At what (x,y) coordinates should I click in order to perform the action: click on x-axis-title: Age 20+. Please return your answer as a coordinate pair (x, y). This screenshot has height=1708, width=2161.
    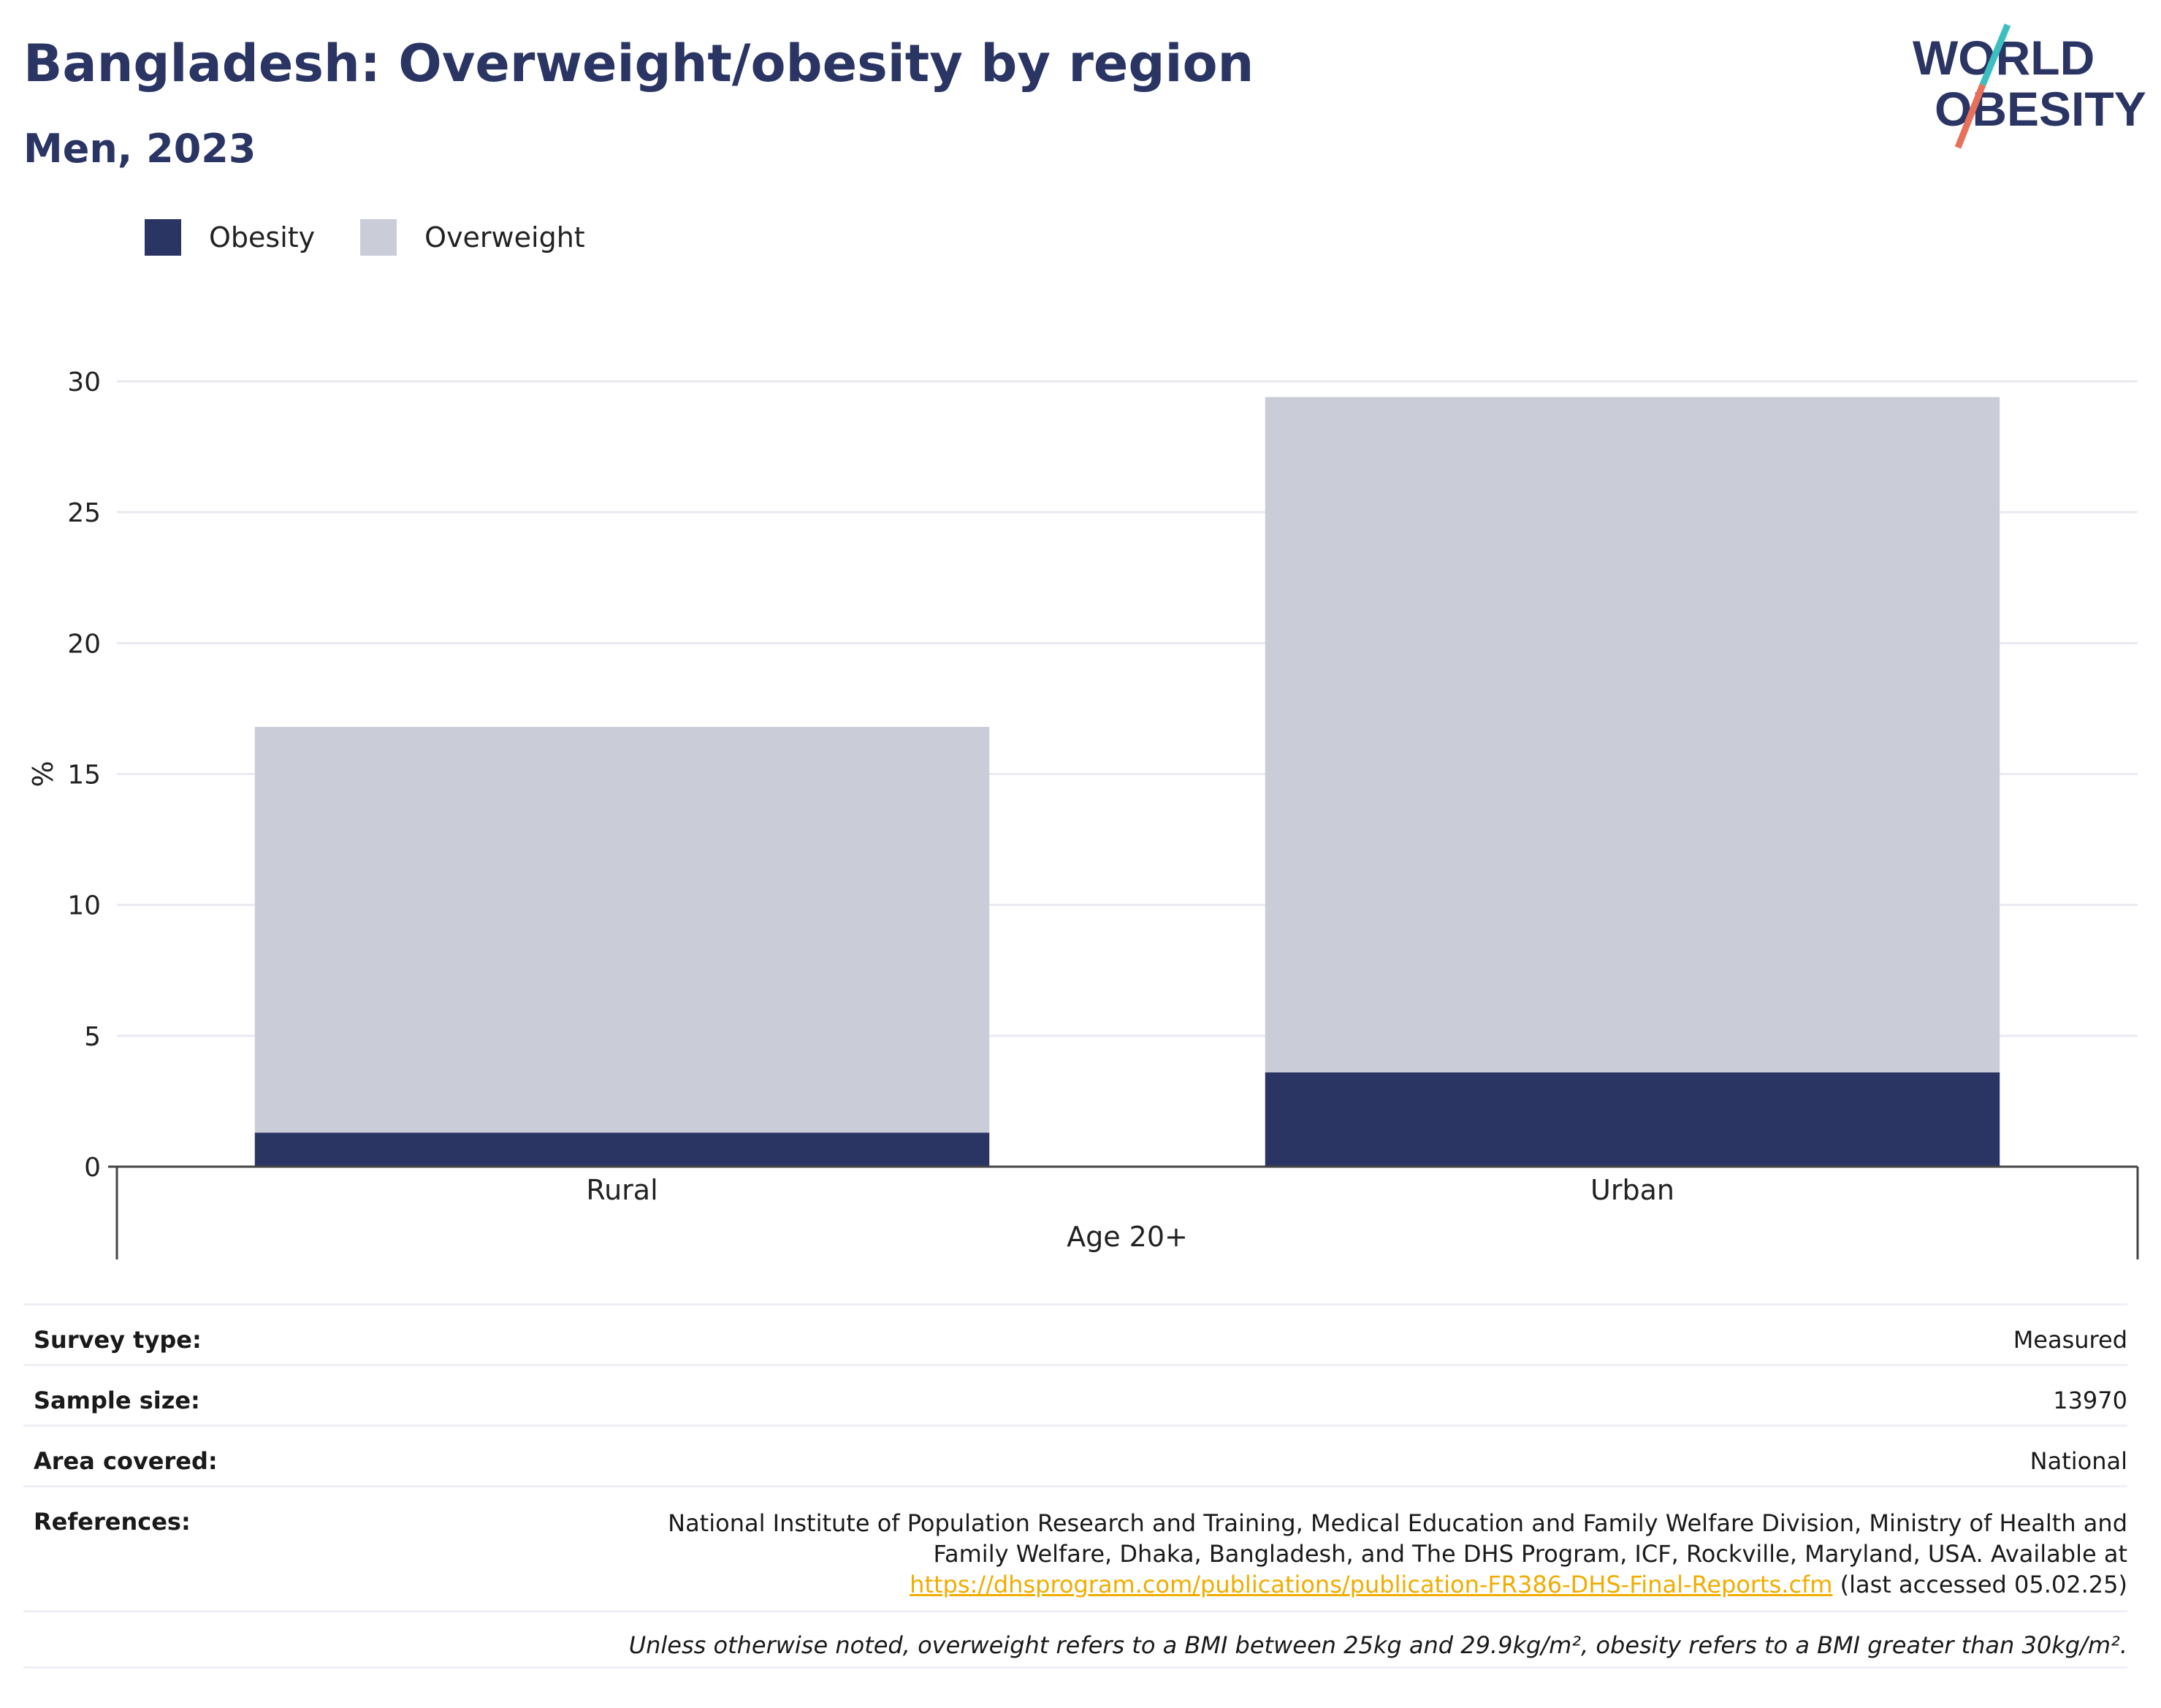
    Looking at the image, I should click on (1127, 1237).